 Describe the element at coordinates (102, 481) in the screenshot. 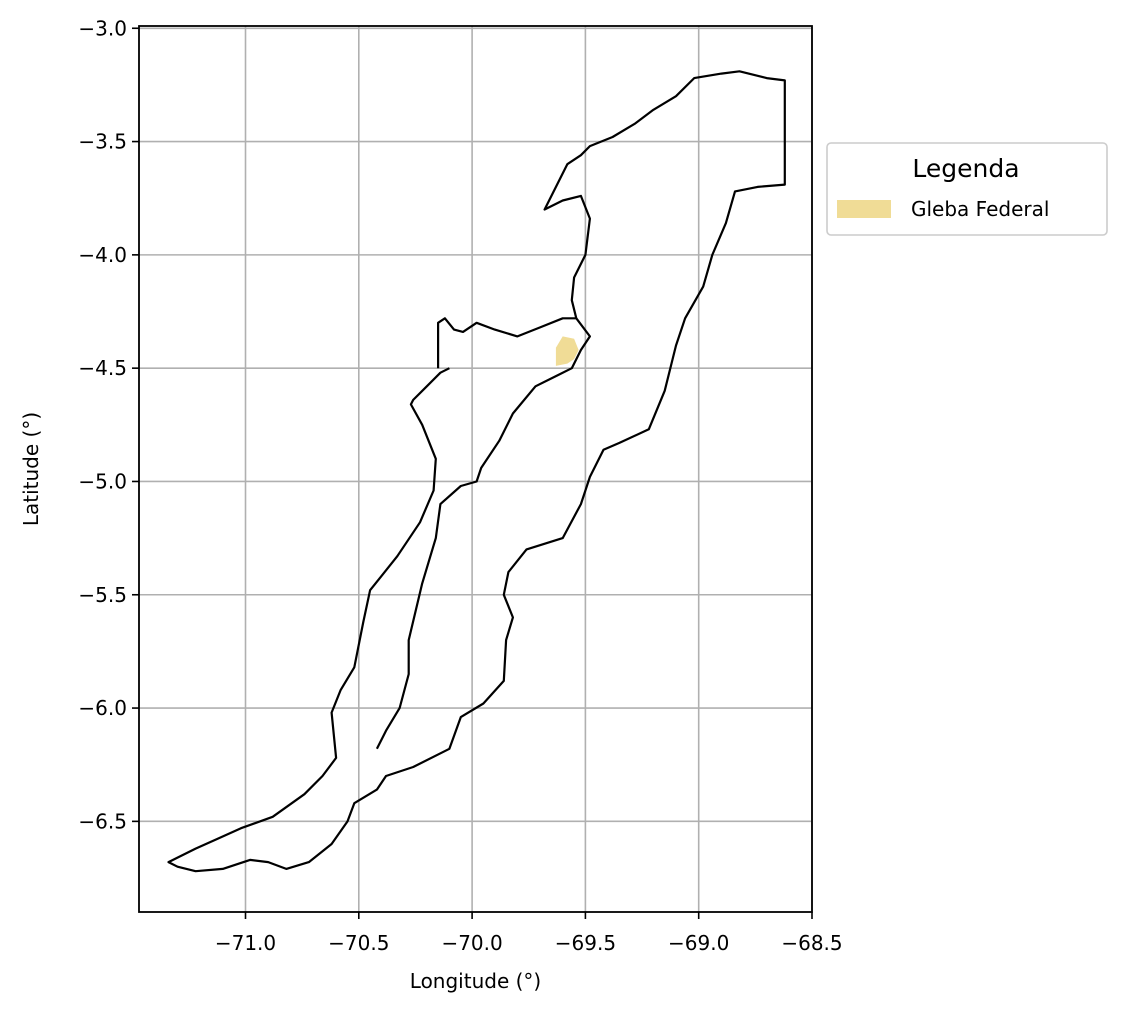

I see `y-tick-label: −5.0` at that location.